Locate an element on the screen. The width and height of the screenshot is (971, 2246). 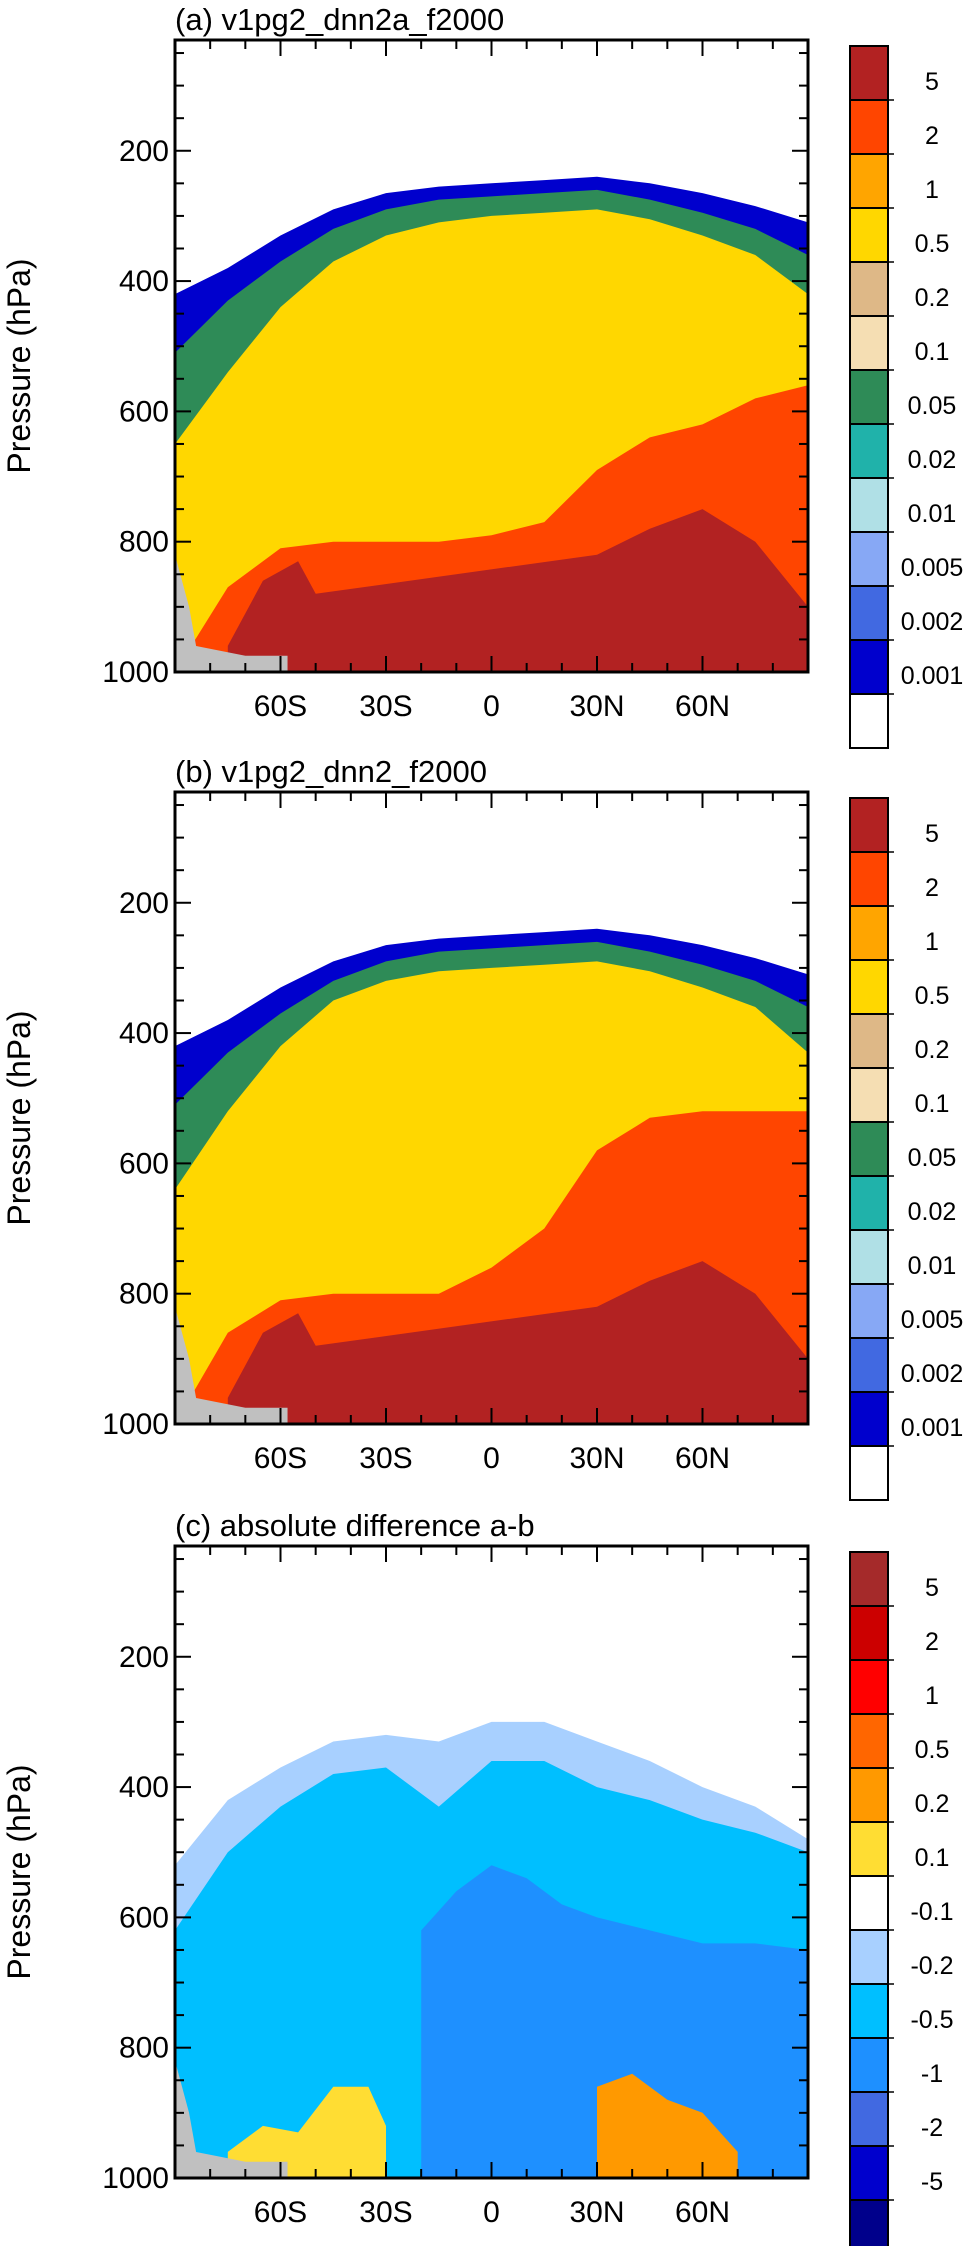
chart-title: (c) absolute difference a-b is located at coordinates (355, 1525).